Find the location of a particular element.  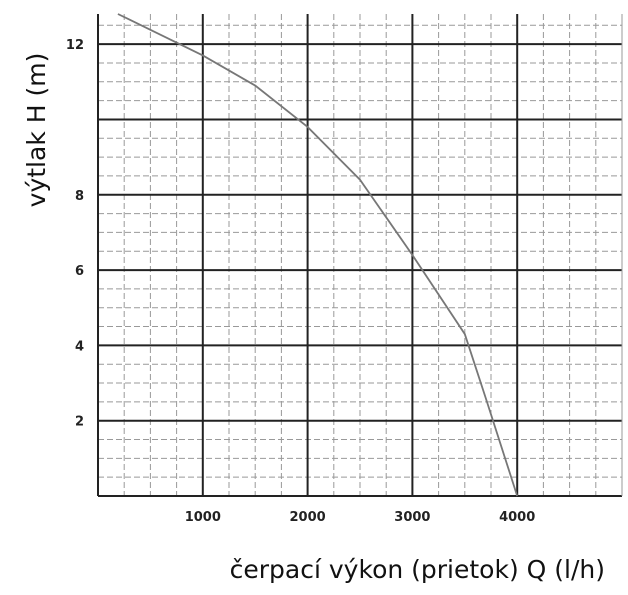

x-tick-label: 1000 is located at coordinates (203, 517).